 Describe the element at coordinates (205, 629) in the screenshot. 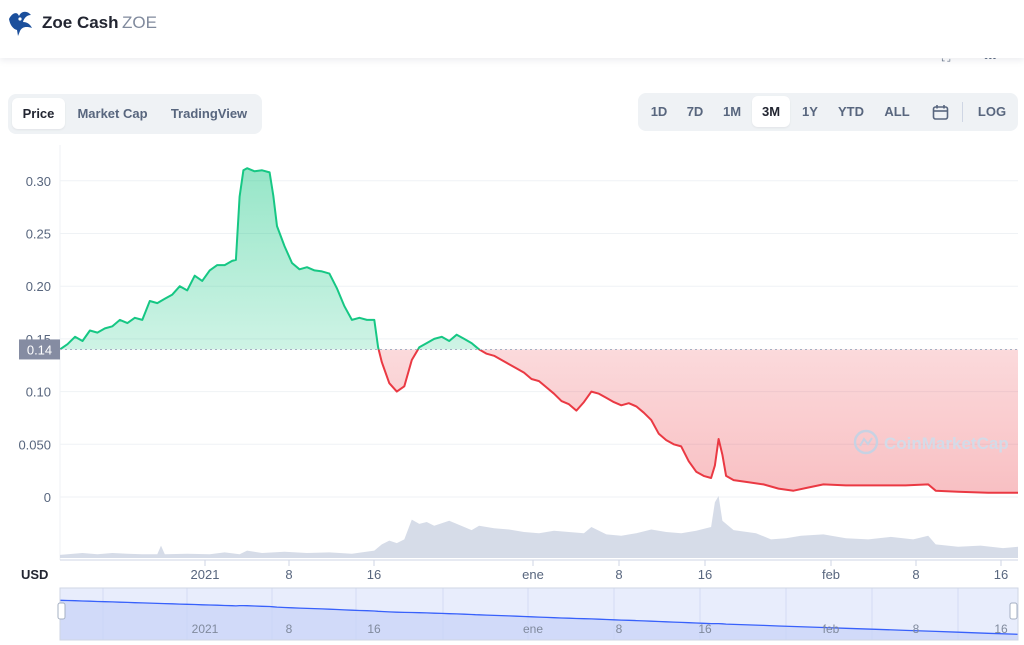

I see `navigator-tick-label: 2021` at that location.